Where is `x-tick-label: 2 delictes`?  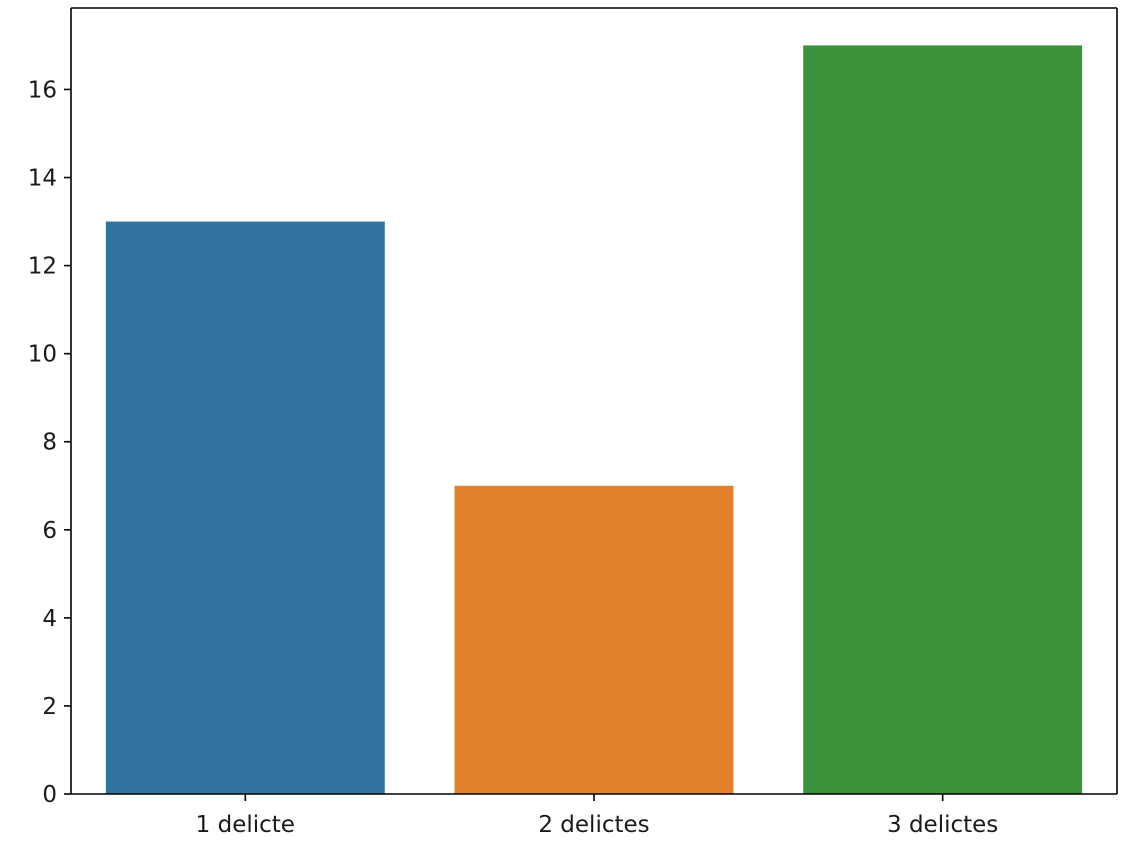
x-tick-label: 2 delictes is located at coordinates (593, 825).